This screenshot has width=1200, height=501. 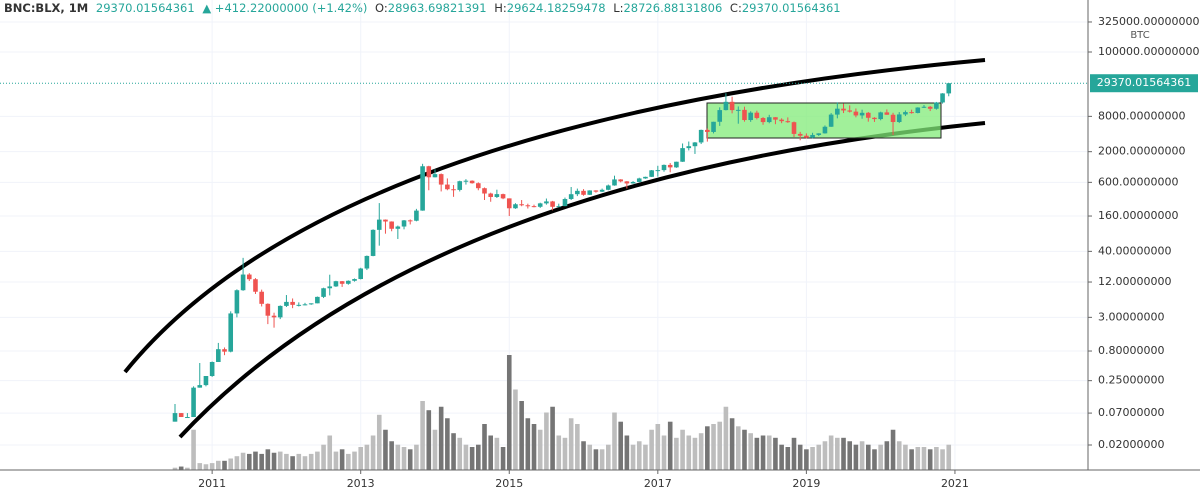 I want to click on x-tick-label: 2011, so click(x=212, y=483).